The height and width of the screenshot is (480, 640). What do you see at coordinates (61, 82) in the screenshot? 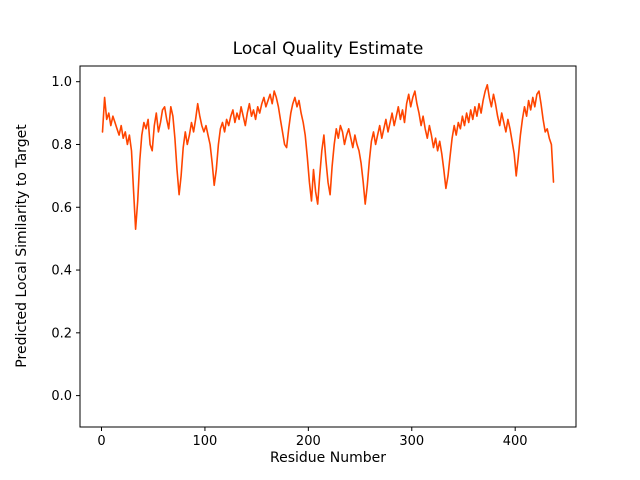
I see `y-tick-label: 1.0` at bounding box center [61, 82].